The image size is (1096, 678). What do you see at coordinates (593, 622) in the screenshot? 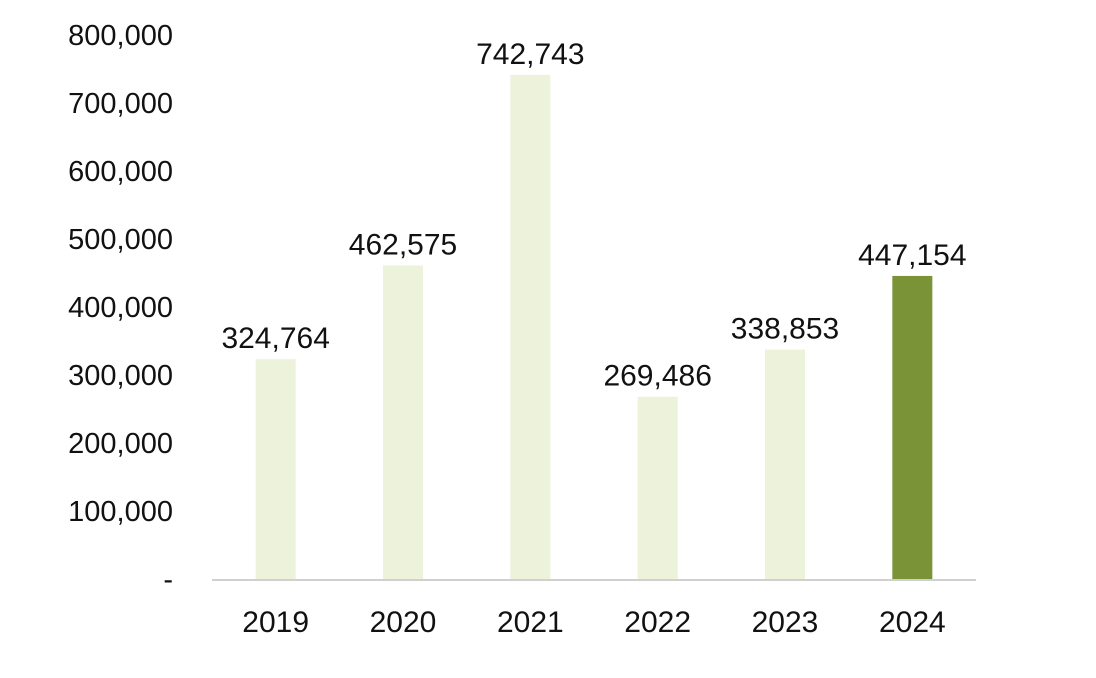
I see `x-axis-tick-labels: 2019 2020 2021 2022 2023 2024` at bounding box center [593, 622].